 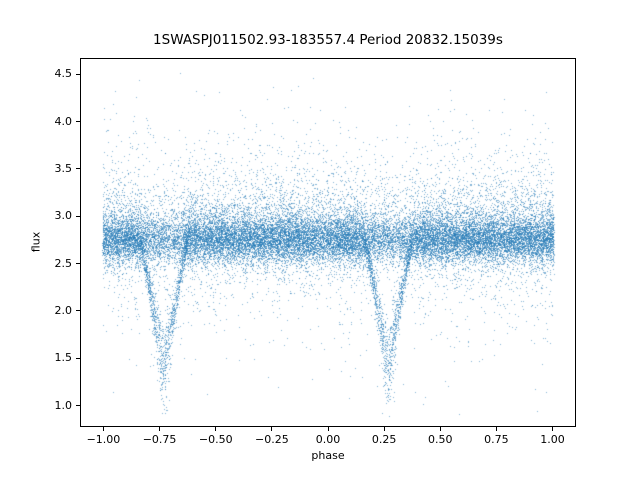 What do you see at coordinates (440, 439) in the screenshot?
I see `x-tick-label: 0.50` at bounding box center [440, 439].